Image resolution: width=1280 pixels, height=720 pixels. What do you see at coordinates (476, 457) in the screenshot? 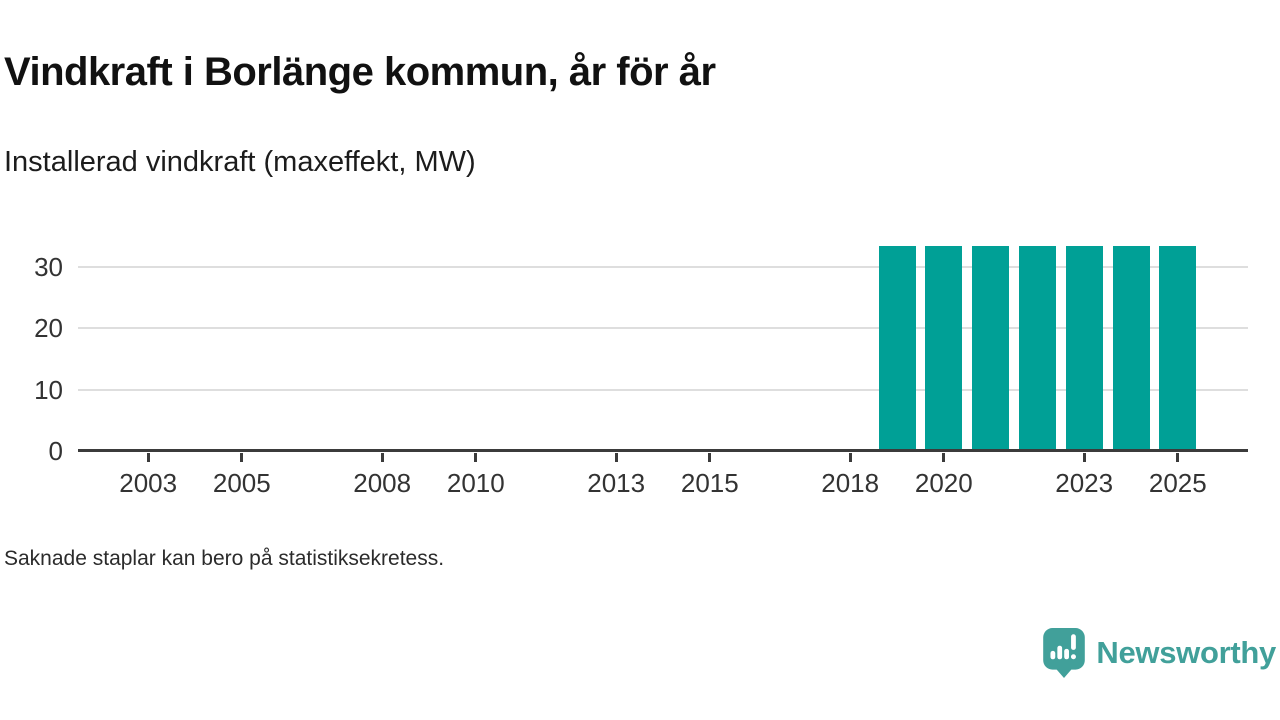
I see `x-axis-tick-2010` at bounding box center [476, 457].